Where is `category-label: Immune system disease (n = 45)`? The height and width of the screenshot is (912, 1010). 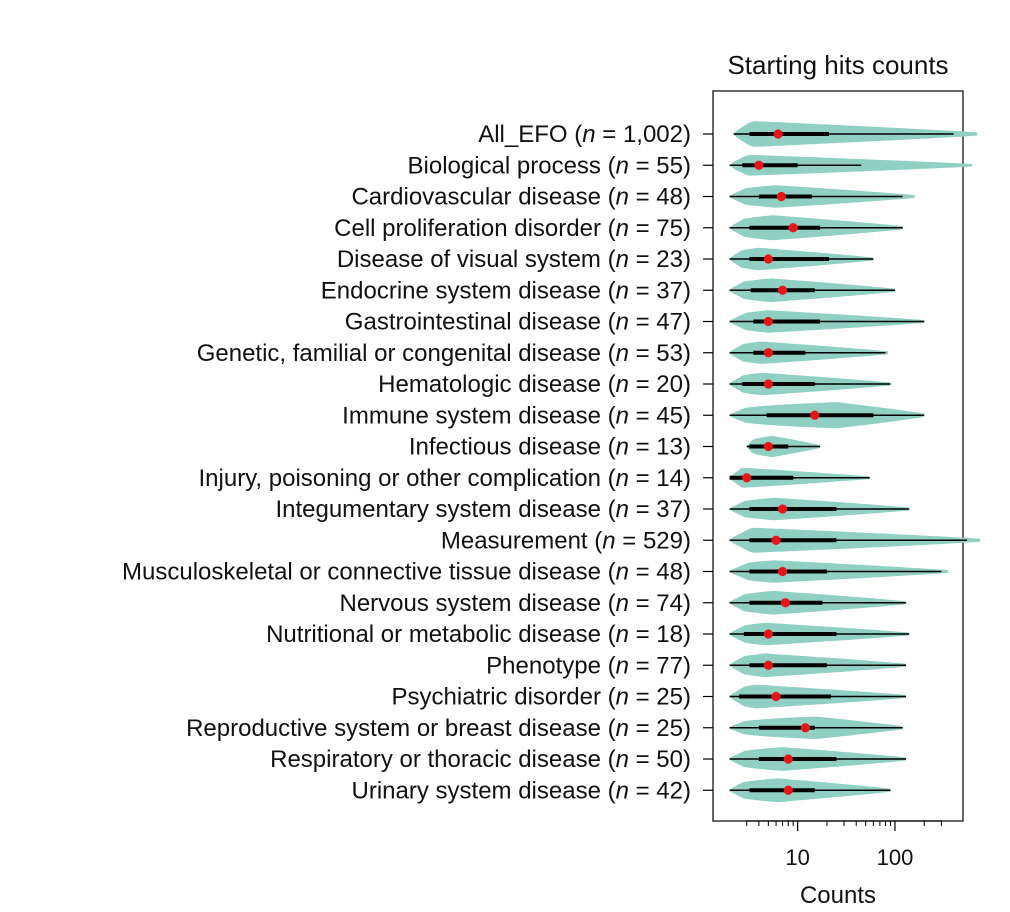
category-label: Immune system disease (n = 45) is located at coordinates (516, 415).